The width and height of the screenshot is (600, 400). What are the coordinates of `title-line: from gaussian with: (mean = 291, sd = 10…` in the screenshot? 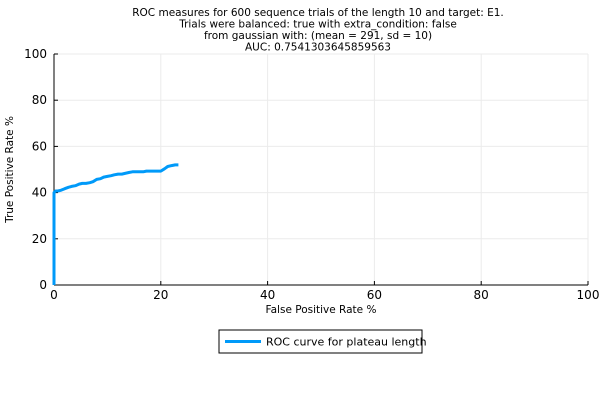 It's located at (318, 36).